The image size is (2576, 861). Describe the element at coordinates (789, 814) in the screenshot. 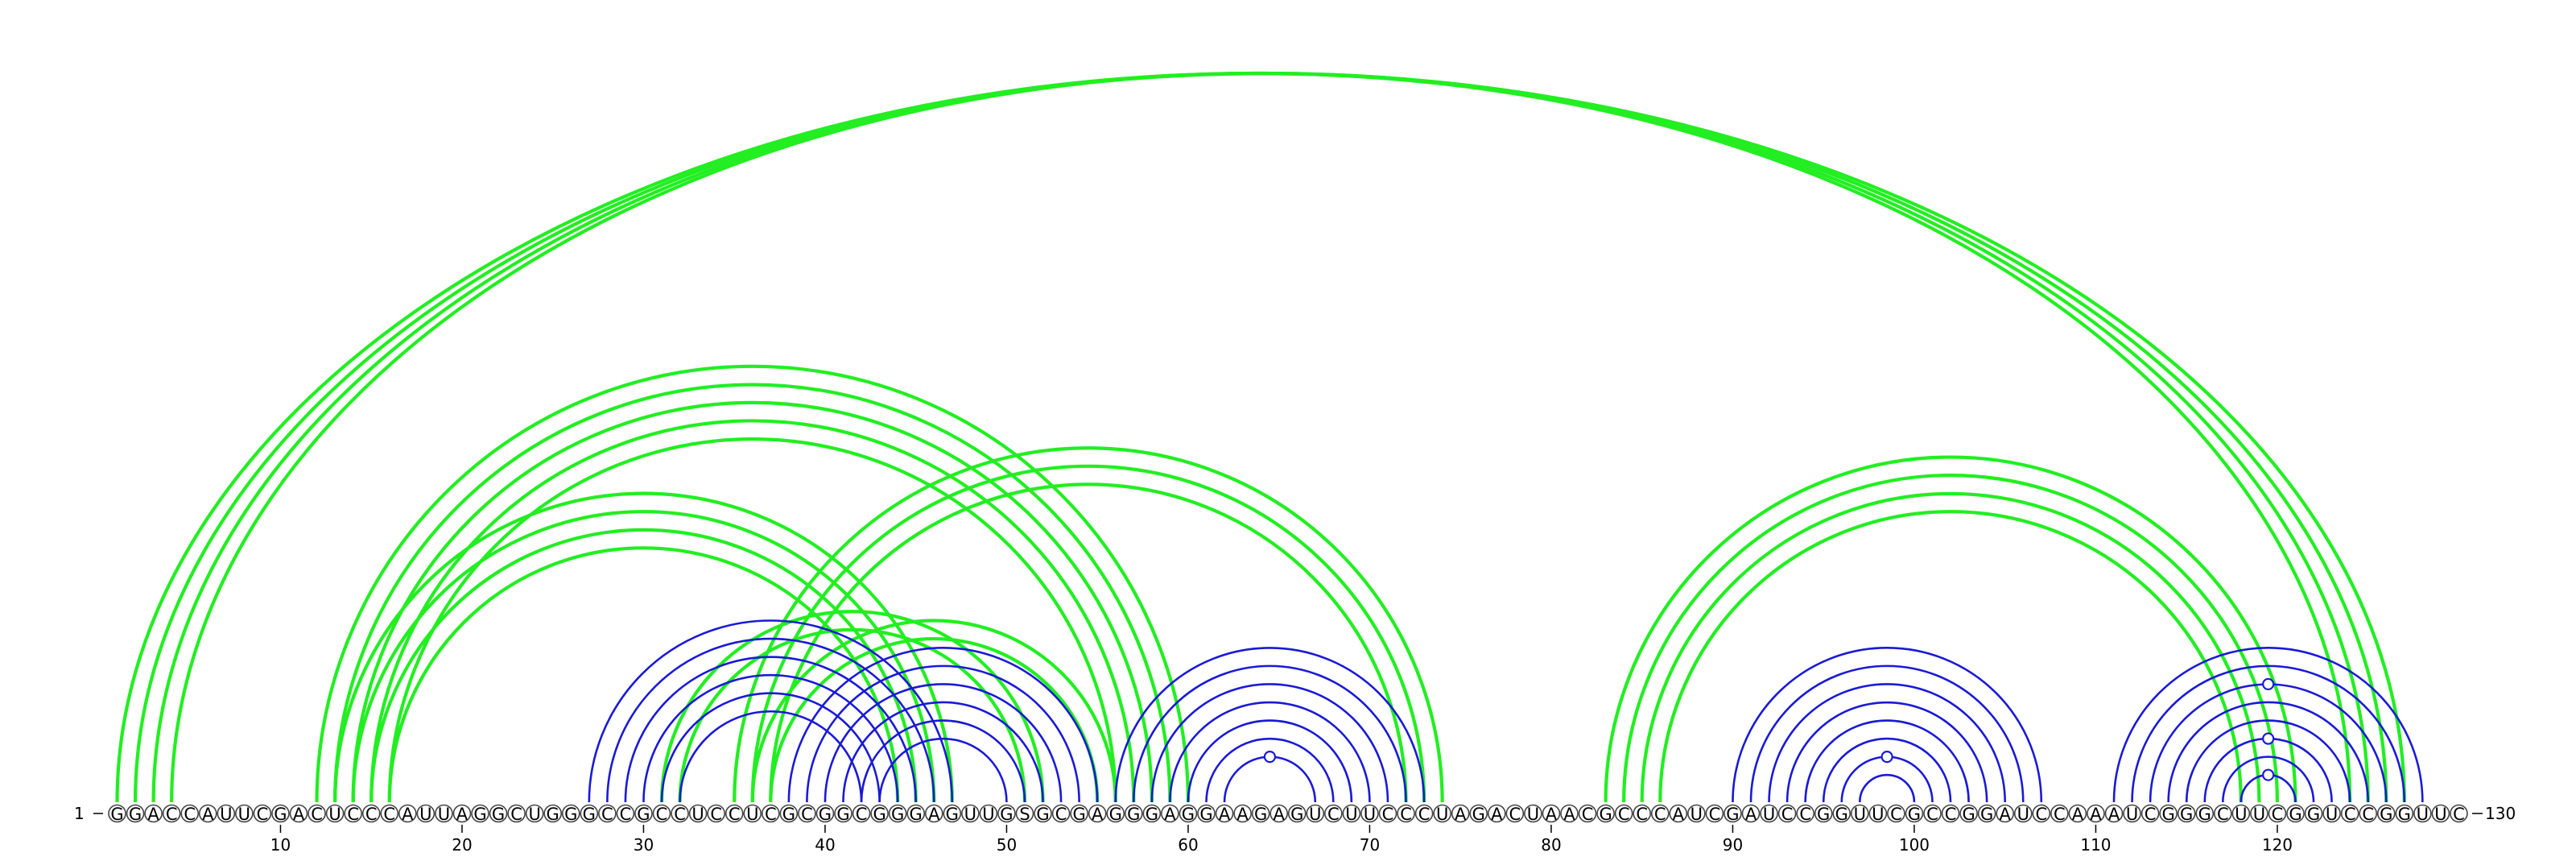

I see `nucleotide-38: G` at that location.